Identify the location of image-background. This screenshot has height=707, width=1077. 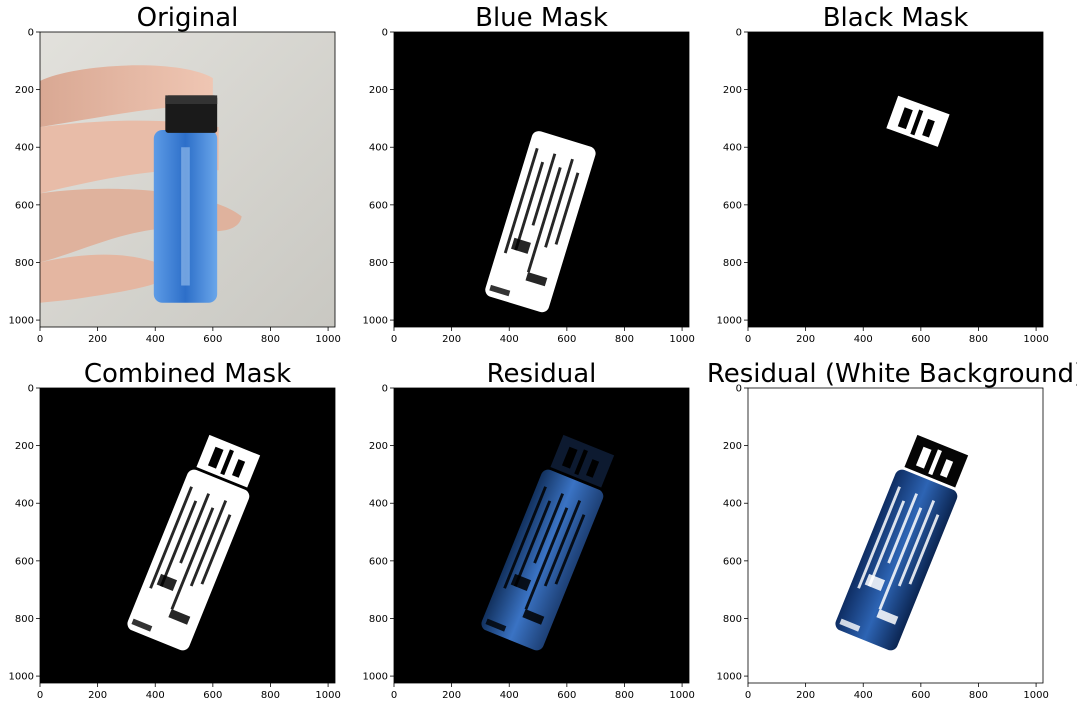
(895, 179).